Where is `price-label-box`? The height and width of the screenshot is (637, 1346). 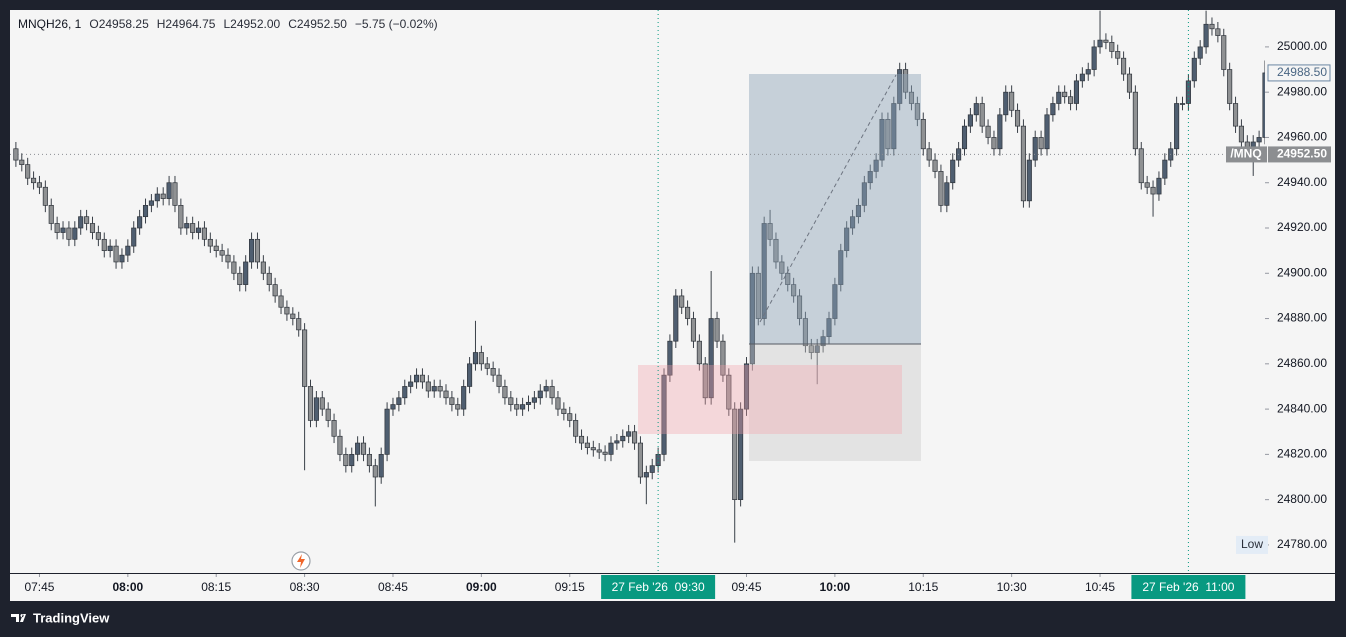 price-label-box is located at coordinates (1299, 73).